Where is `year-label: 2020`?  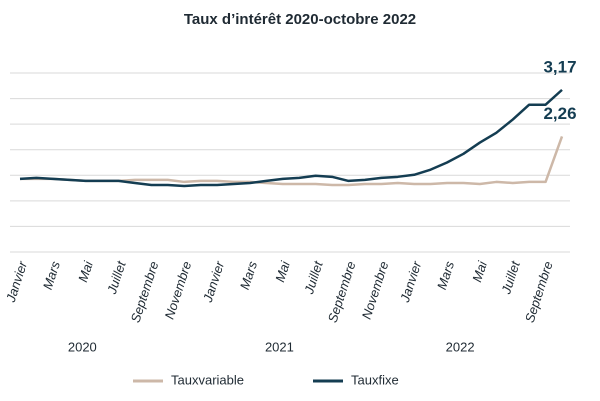 year-label: 2020 is located at coordinates (82, 346).